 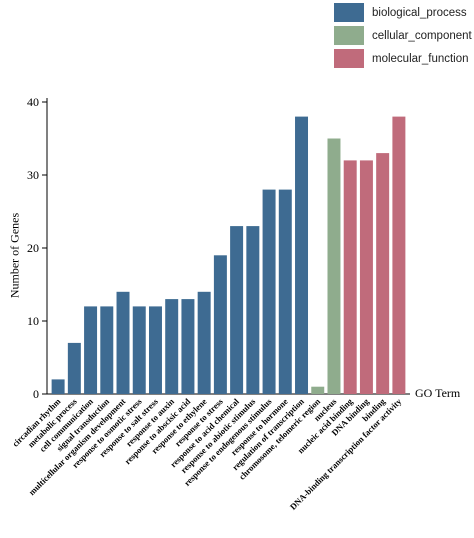 What do you see at coordinates (33, 321) in the screenshot?
I see `y-tick-label: 10` at bounding box center [33, 321].